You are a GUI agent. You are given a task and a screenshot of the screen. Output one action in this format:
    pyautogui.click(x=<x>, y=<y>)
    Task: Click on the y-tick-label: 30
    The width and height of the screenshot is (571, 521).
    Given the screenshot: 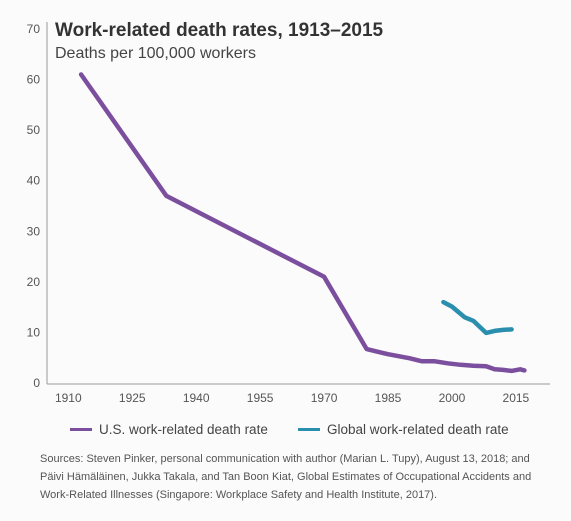 What is the action you would take?
    pyautogui.click(x=34, y=231)
    